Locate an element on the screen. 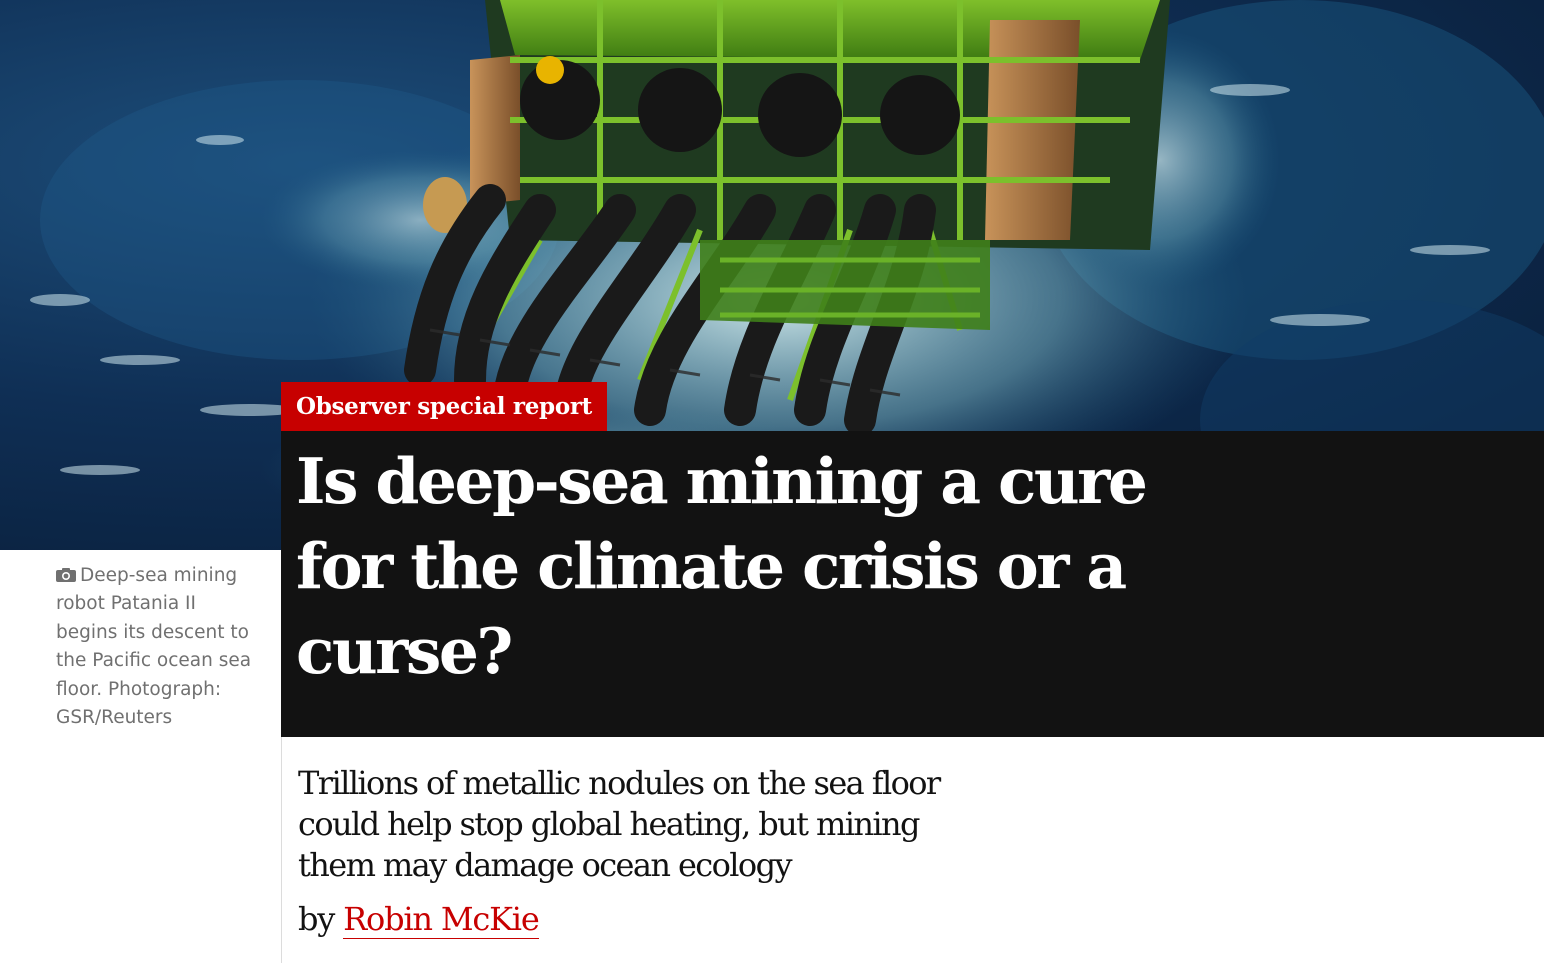 The image size is (1544, 963). byline: by Robin McKie is located at coordinates (419, 919).